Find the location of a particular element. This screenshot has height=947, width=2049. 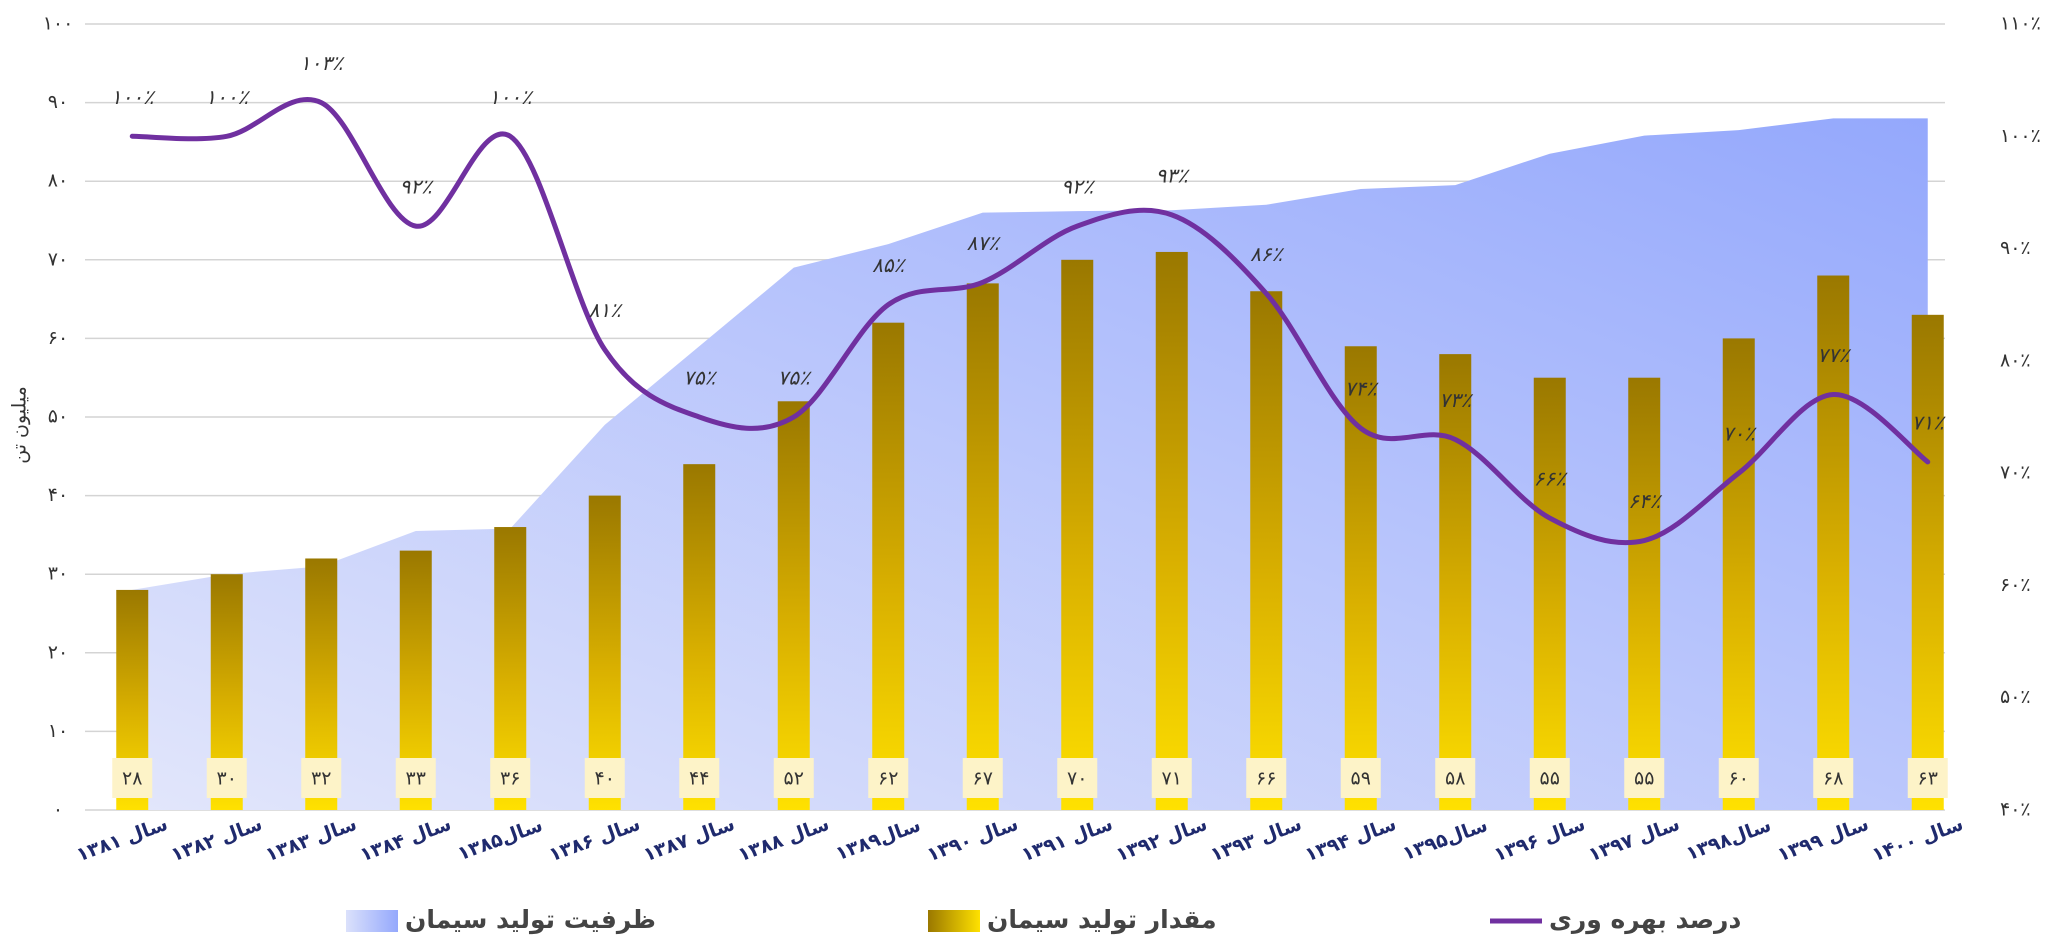

line-value-label: ۹۳٪ is located at coordinates (1173, 175).